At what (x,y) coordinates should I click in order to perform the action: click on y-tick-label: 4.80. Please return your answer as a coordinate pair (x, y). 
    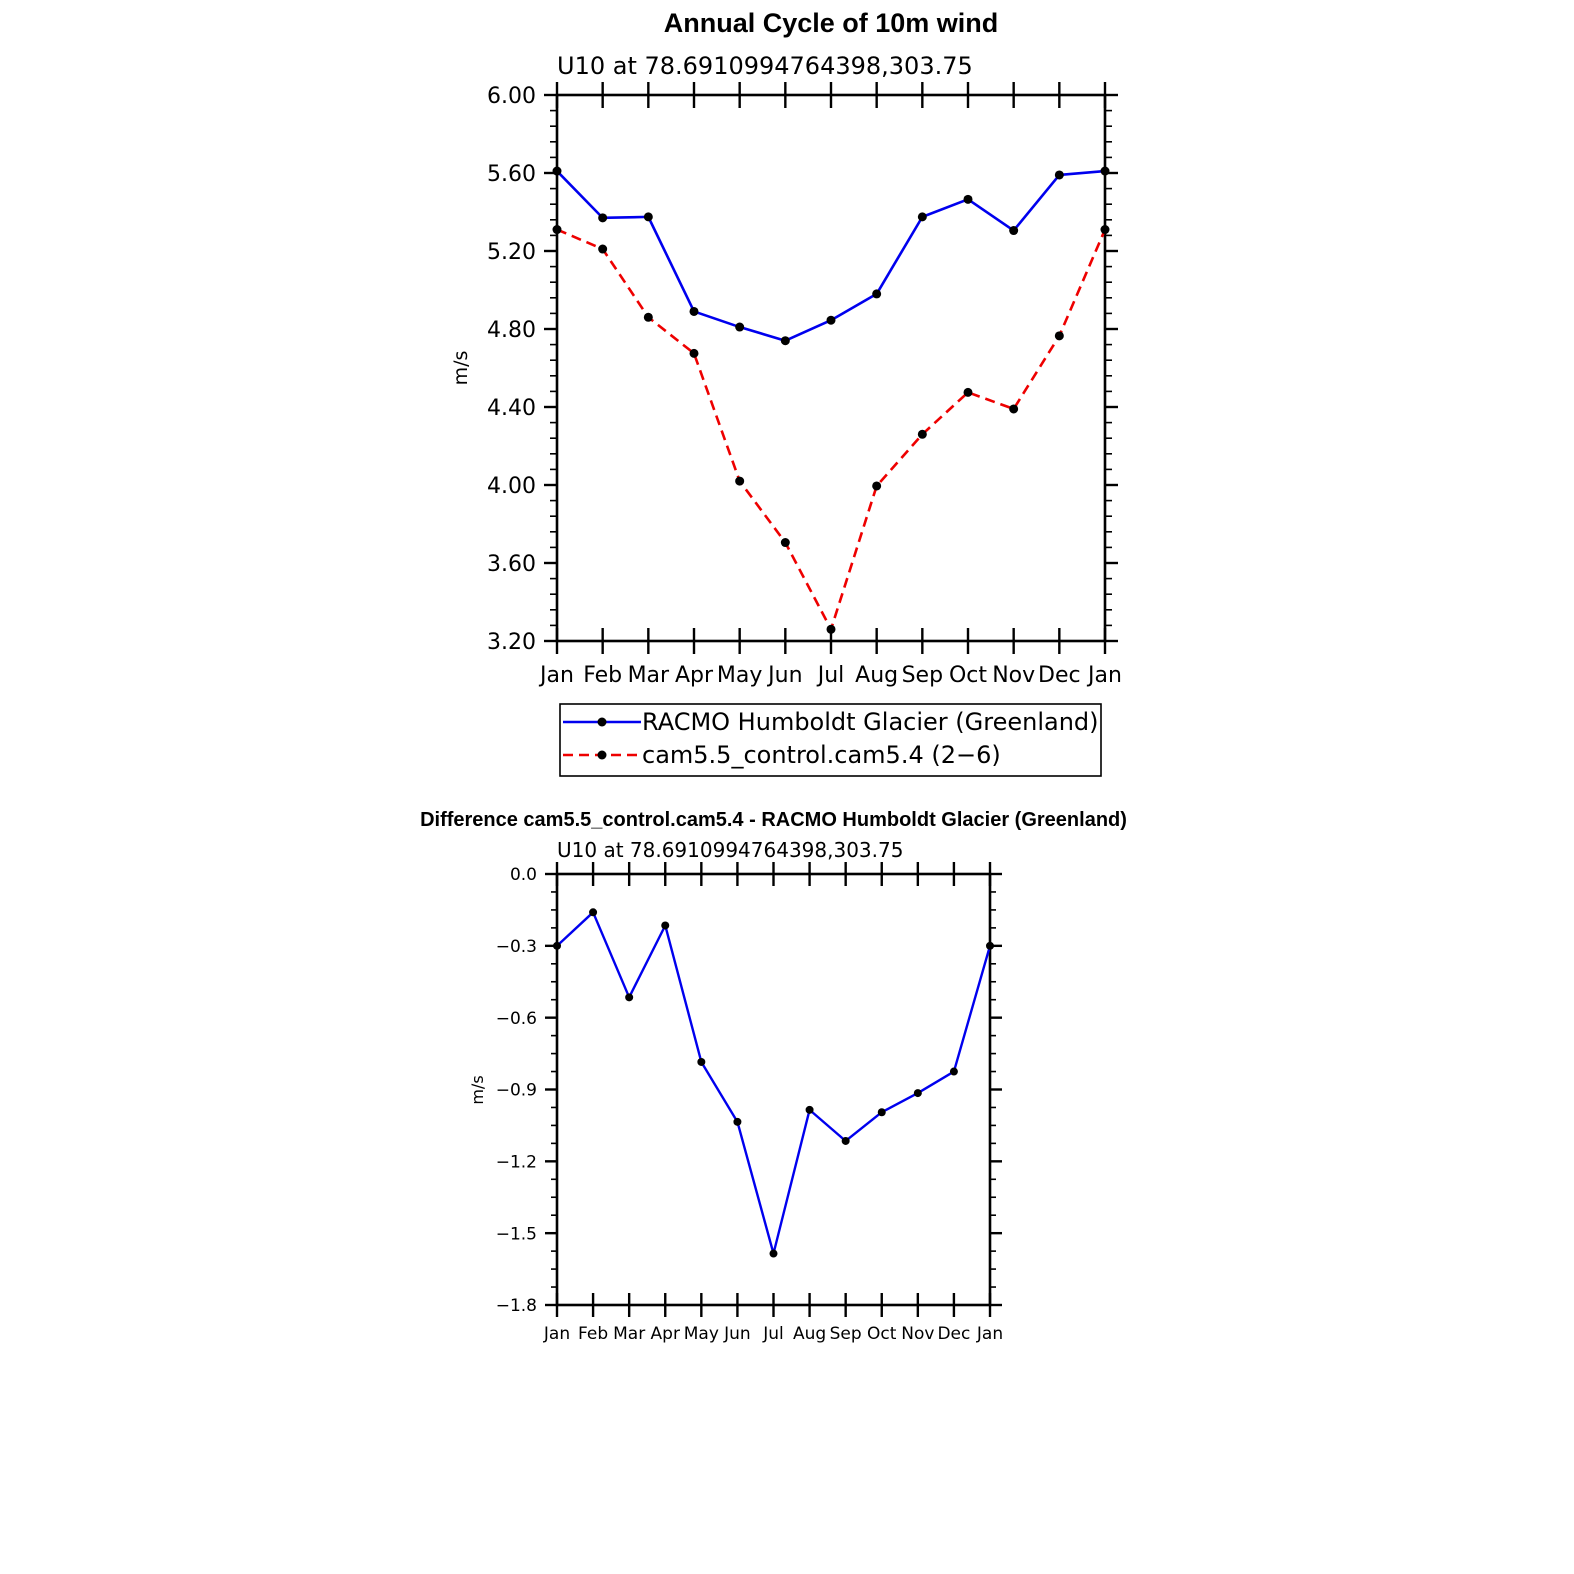
    Looking at the image, I should click on (511, 330).